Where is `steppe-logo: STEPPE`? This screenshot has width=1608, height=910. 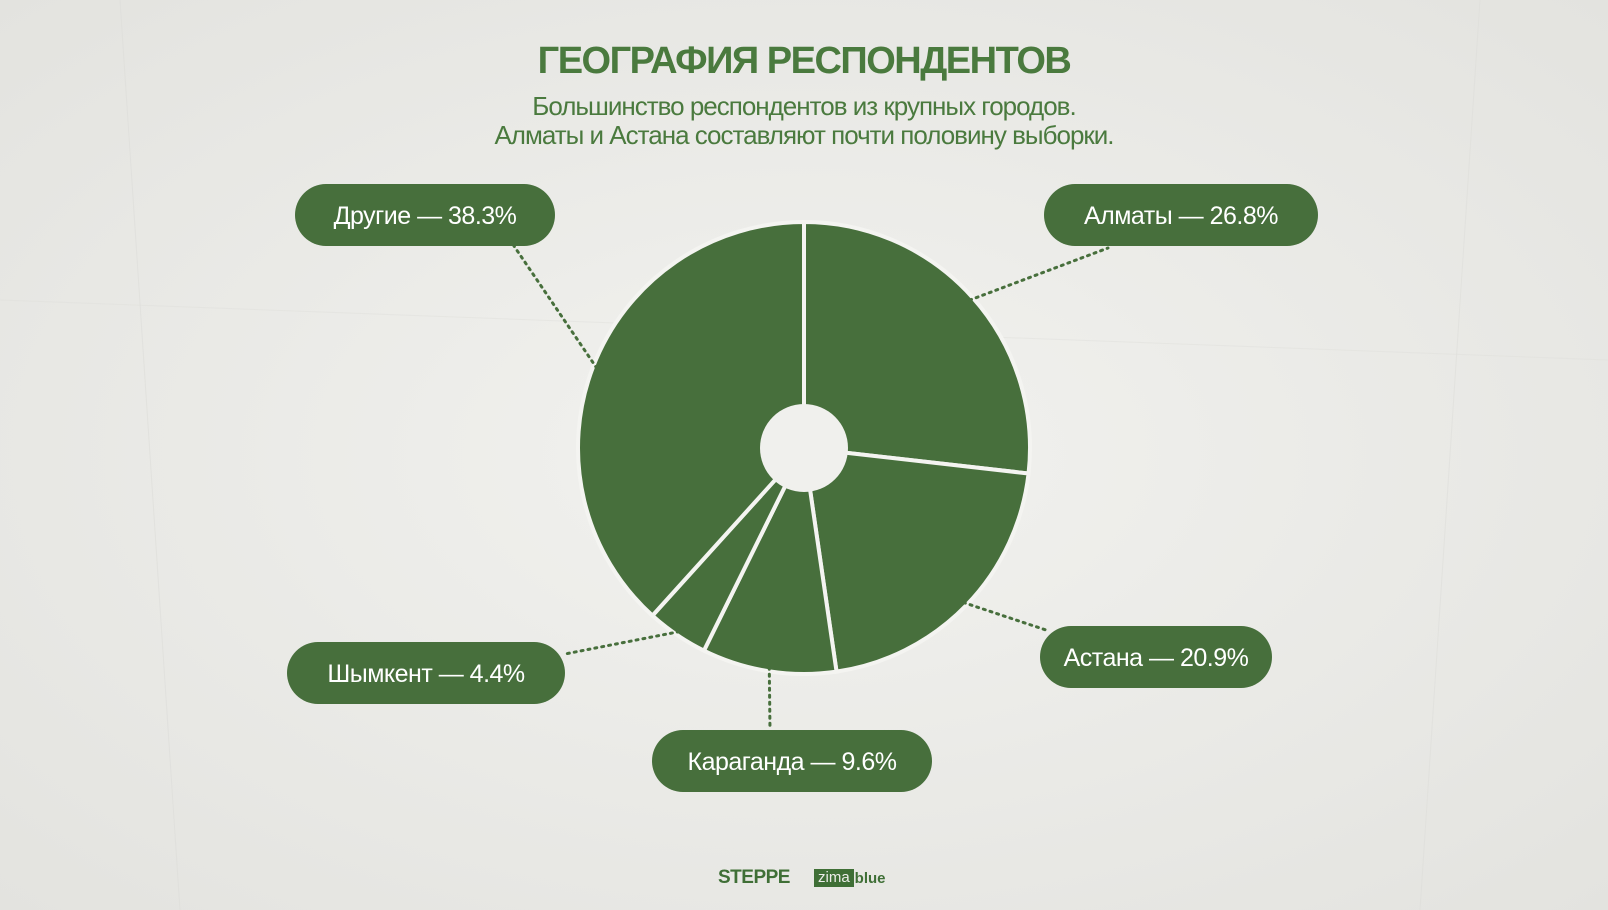
steppe-logo: STEPPE is located at coordinates (754, 878).